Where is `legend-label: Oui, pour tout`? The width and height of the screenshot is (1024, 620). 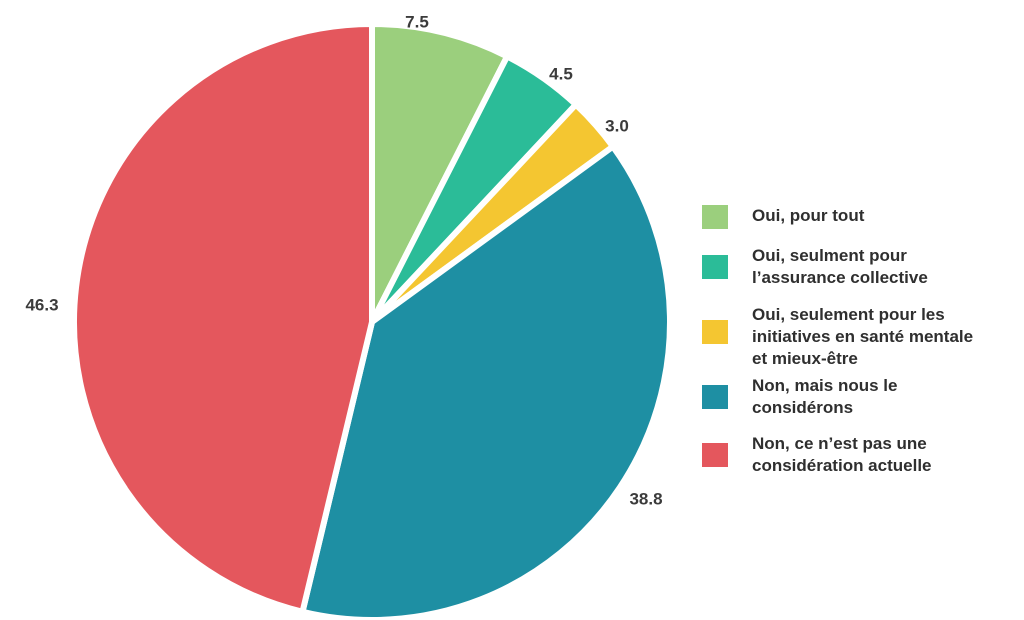 legend-label: Oui, pour tout is located at coordinates (808, 215).